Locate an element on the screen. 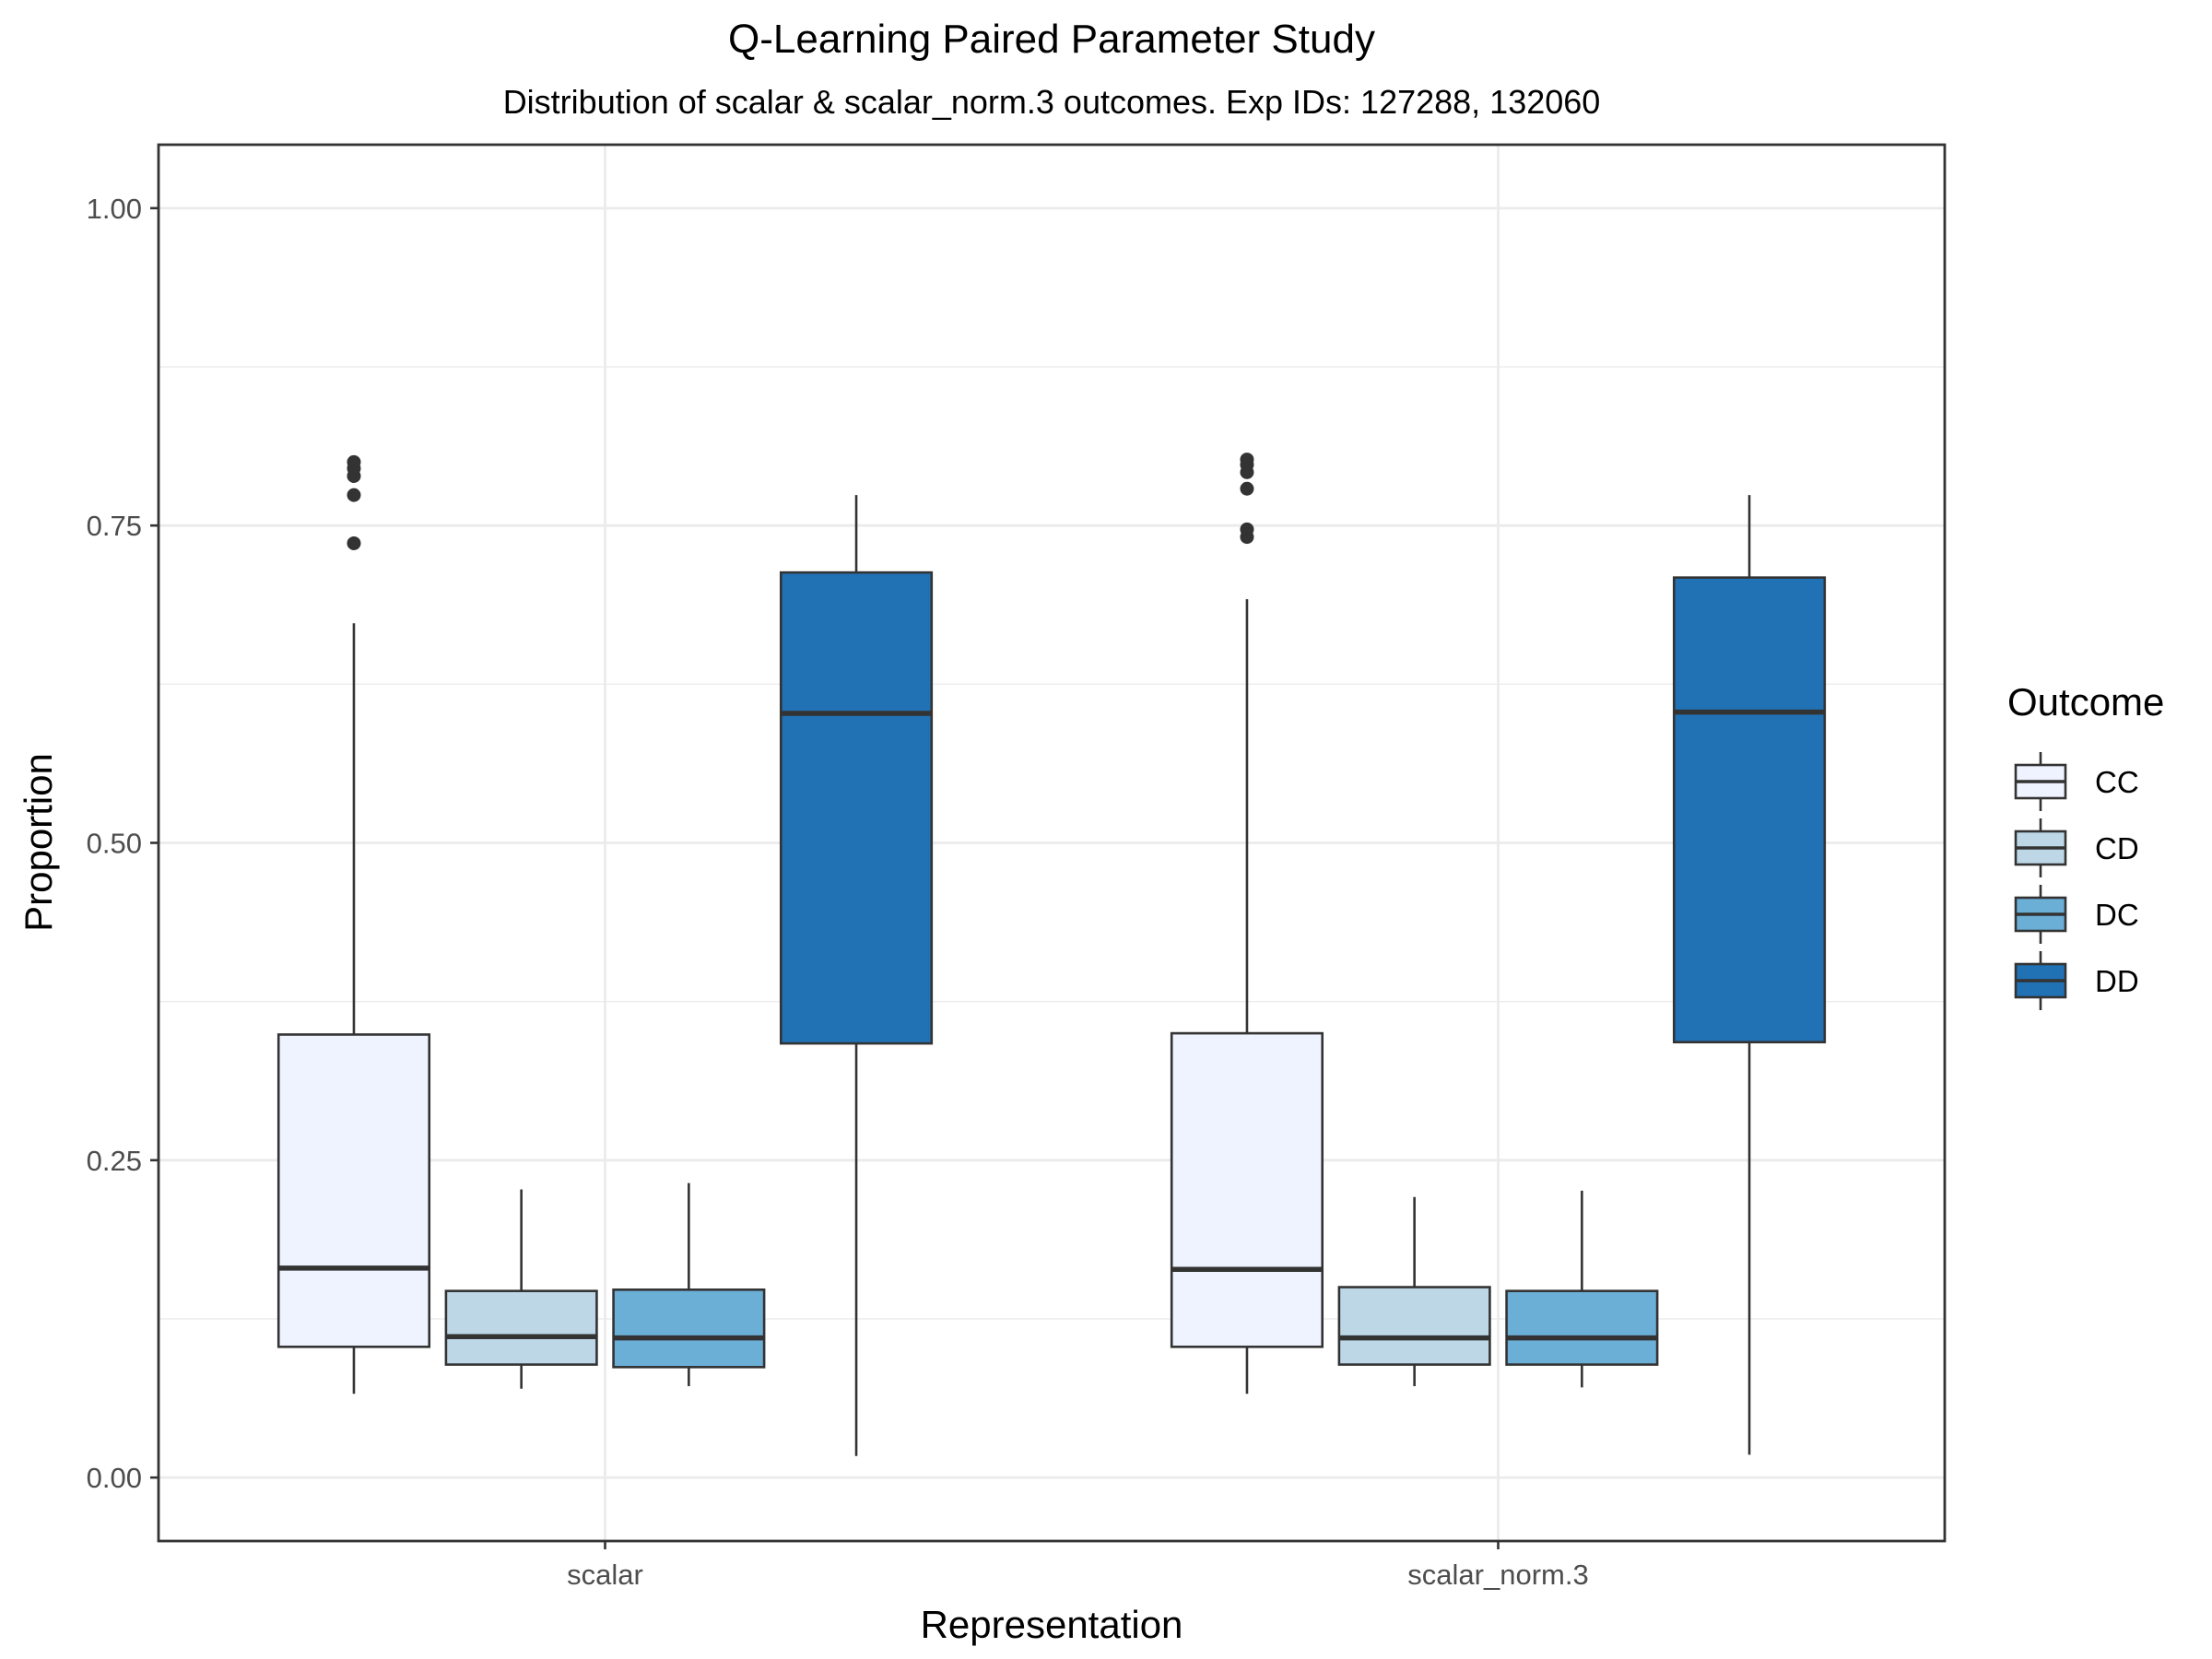 This screenshot has height=1659, width=2212. x-tick-label: scalar is located at coordinates (605, 1575).